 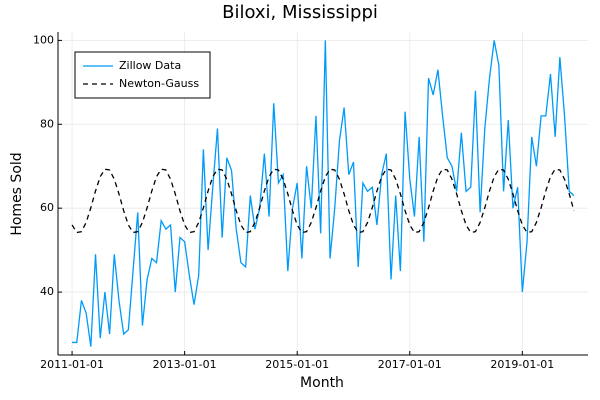 I want to click on x-tick-label: 2011-01-01, so click(x=72, y=364).